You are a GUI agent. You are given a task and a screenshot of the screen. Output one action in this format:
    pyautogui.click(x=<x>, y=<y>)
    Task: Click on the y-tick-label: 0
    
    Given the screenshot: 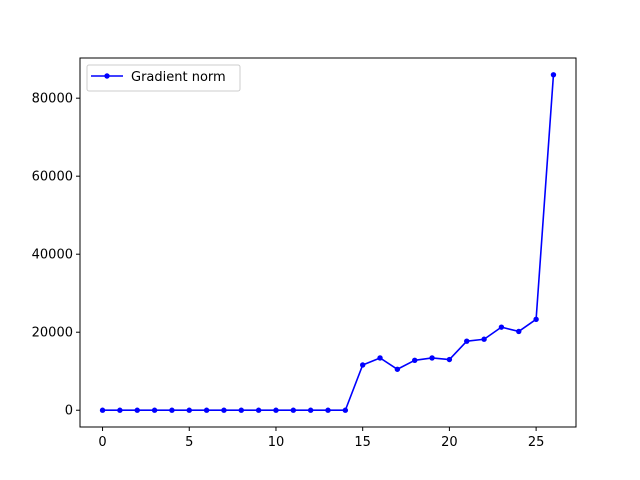 What is the action you would take?
    pyautogui.click(x=69, y=411)
    